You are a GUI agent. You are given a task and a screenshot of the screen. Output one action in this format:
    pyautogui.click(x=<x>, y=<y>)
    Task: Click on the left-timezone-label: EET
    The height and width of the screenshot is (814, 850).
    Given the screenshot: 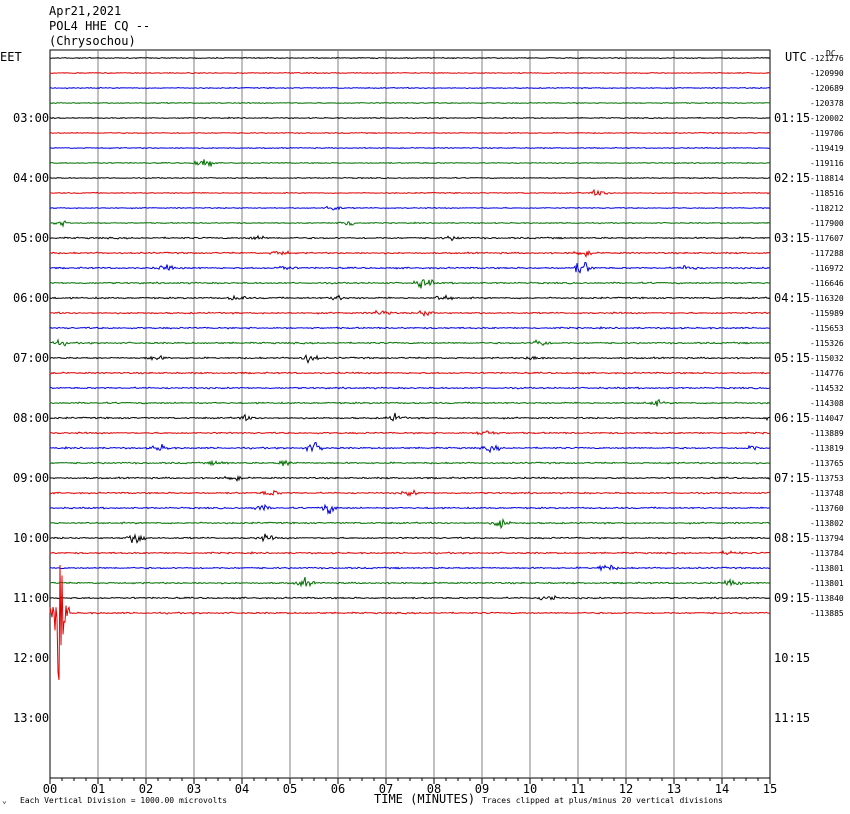 What is the action you would take?
    pyautogui.click(x=11, y=57)
    